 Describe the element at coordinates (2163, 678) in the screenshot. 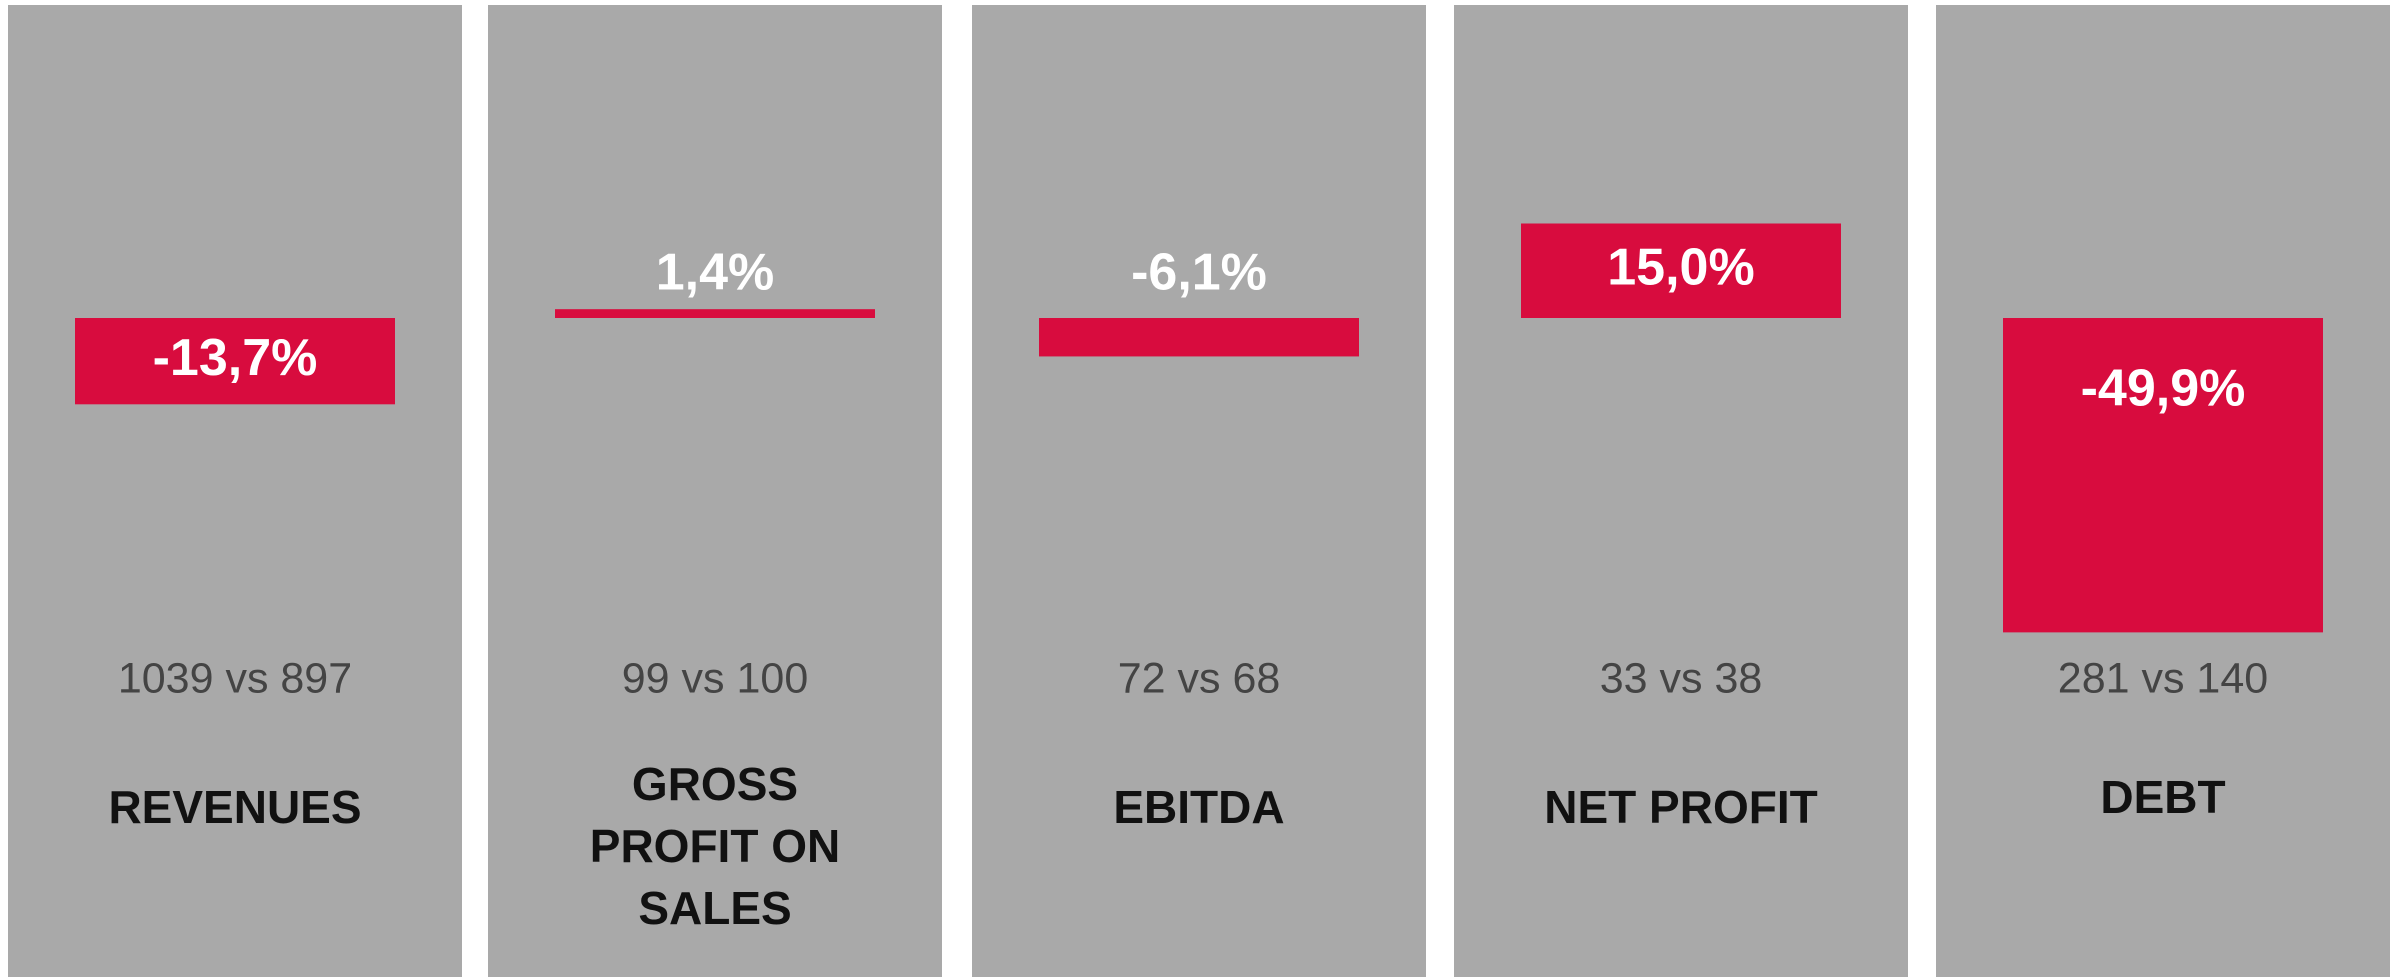

I see `comparison: 281 vs 140` at that location.